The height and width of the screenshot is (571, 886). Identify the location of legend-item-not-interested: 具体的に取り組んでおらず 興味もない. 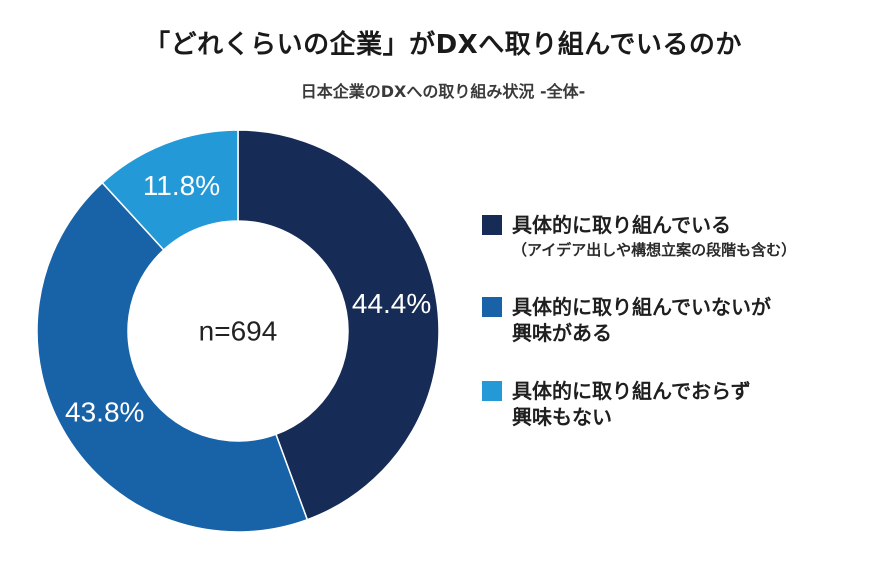
(682, 404).